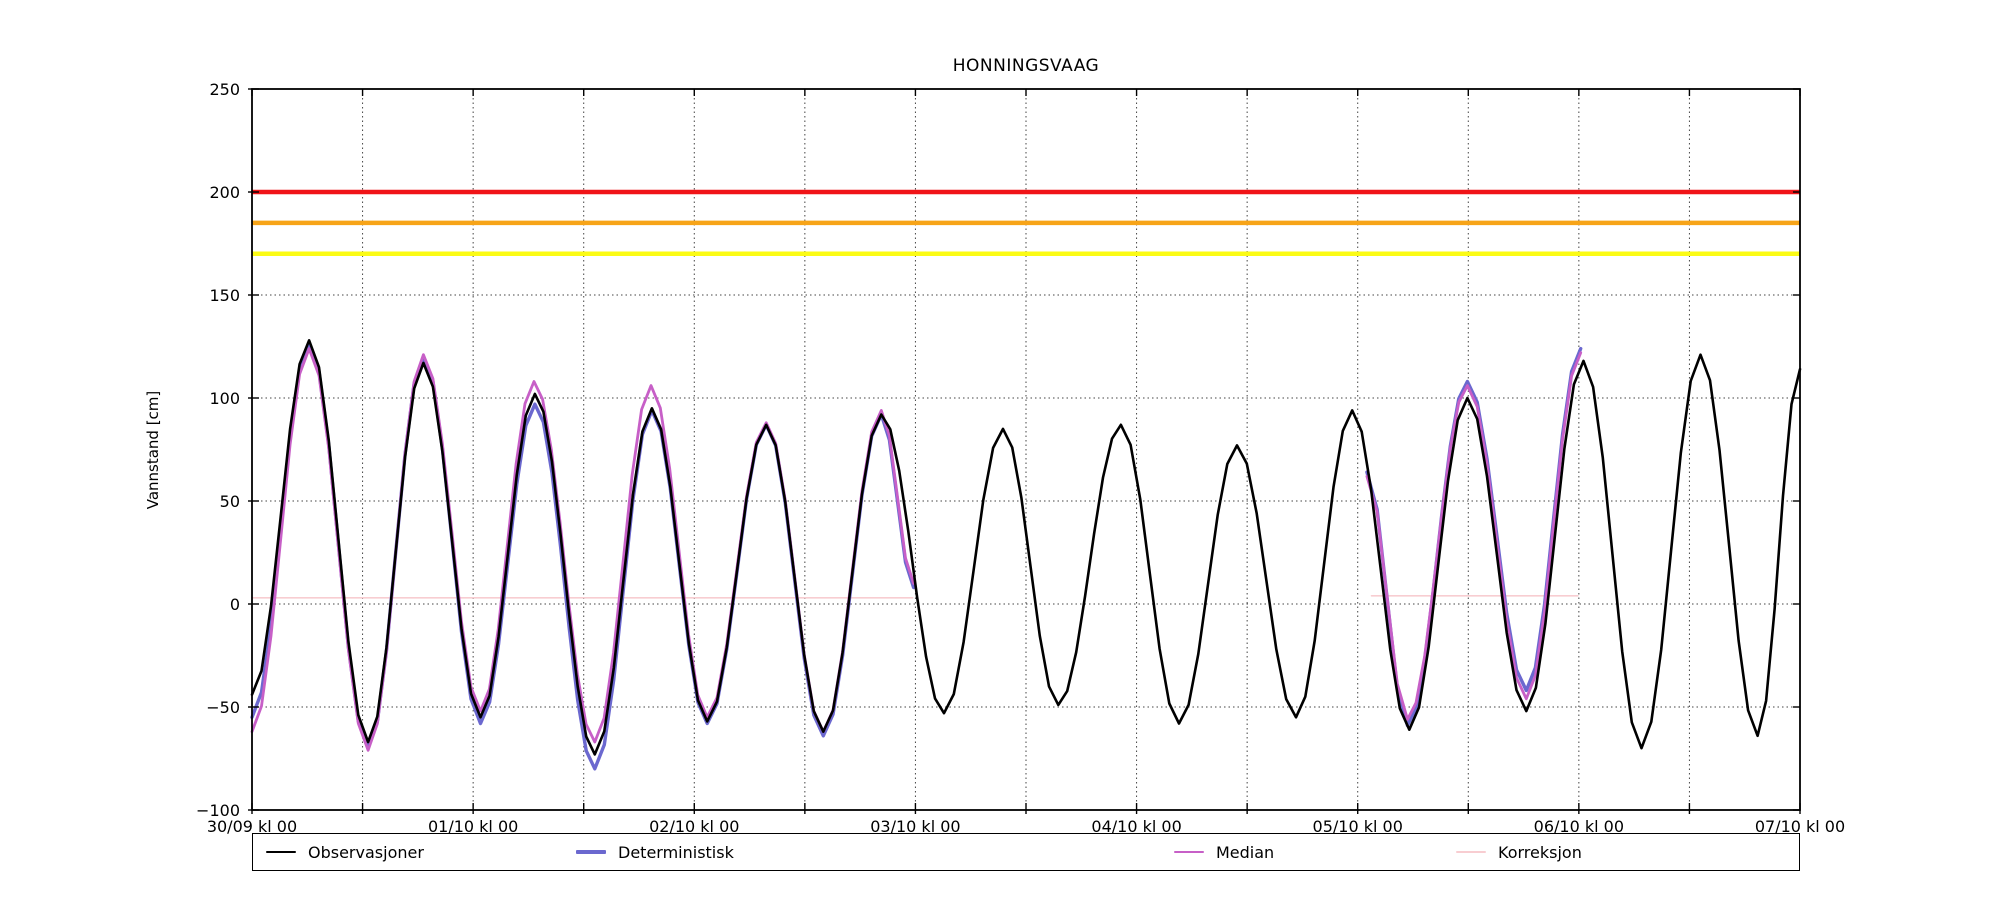 The width and height of the screenshot is (2000, 900). I want to click on y-tick-label: −50, so click(223, 707).